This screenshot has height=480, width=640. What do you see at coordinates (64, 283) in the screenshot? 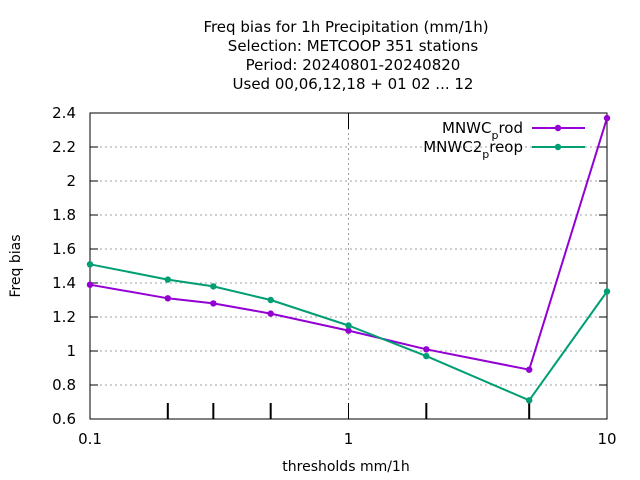
I see `y-tick-label: 1.4` at bounding box center [64, 283].